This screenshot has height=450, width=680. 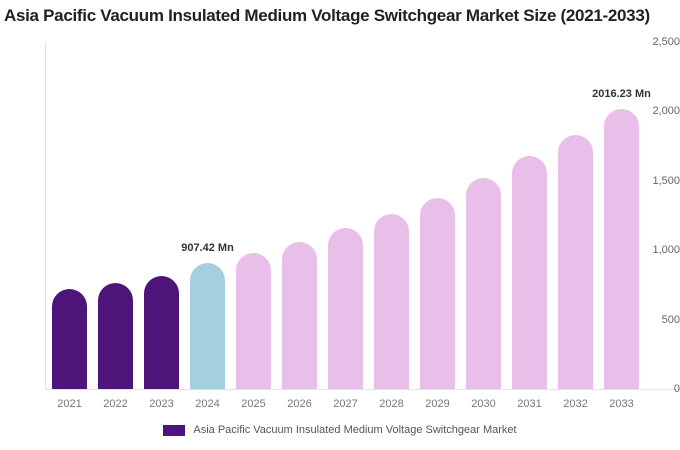 What do you see at coordinates (391, 301) in the screenshot?
I see `bar-2028` at bounding box center [391, 301].